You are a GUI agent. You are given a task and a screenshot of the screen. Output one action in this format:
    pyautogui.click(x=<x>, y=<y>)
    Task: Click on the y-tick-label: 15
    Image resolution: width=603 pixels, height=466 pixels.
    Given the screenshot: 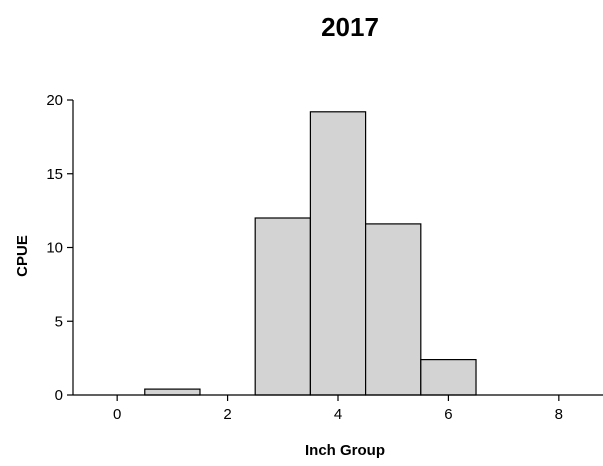 What is the action you would take?
    pyautogui.click(x=54, y=174)
    